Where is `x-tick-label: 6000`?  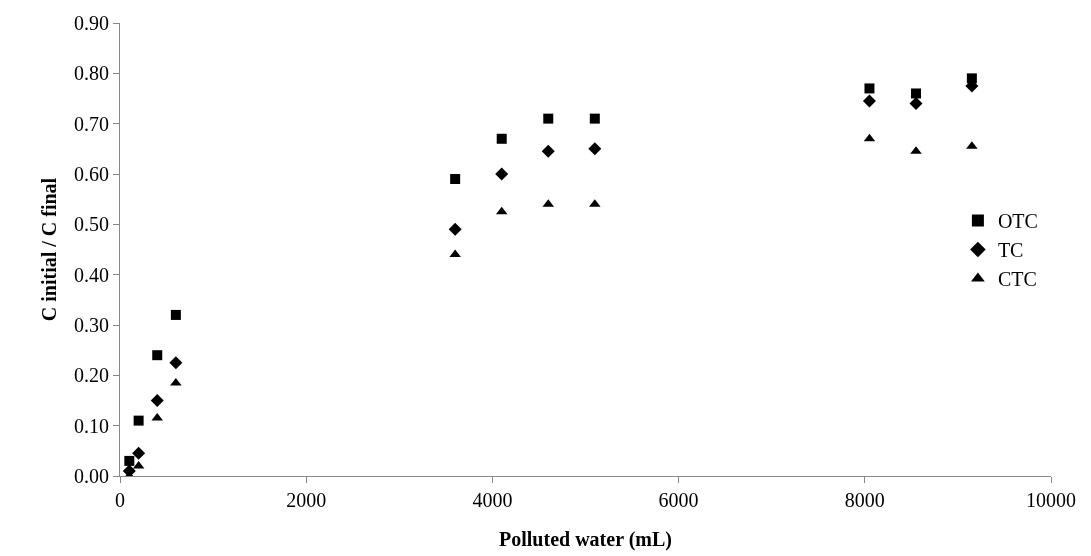
x-tick-label: 6000 is located at coordinates (678, 500).